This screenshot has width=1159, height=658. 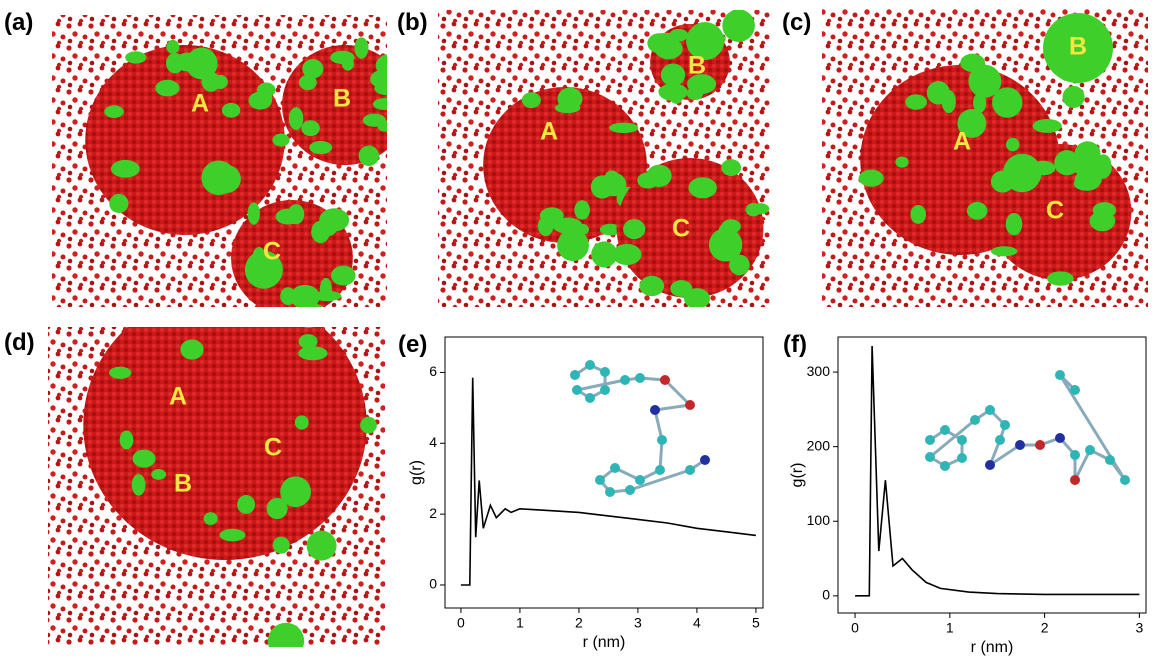 What do you see at coordinates (697, 623) in the screenshot?
I see `x-tick-label: 4` at bounding box center [697, 623].